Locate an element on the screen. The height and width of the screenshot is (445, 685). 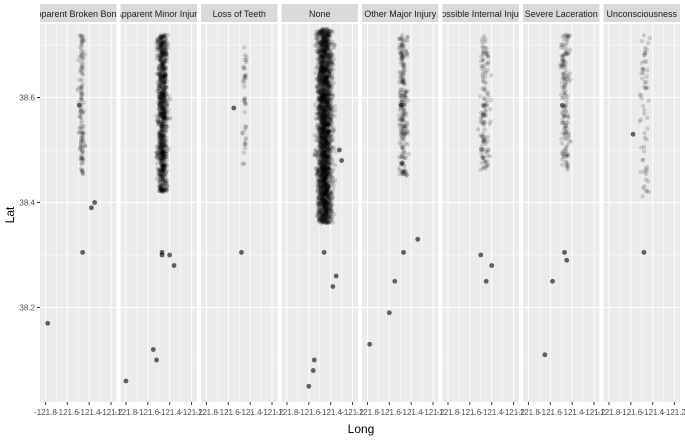
x-tick-label: -121.2 is located at coordinates (674, 412).